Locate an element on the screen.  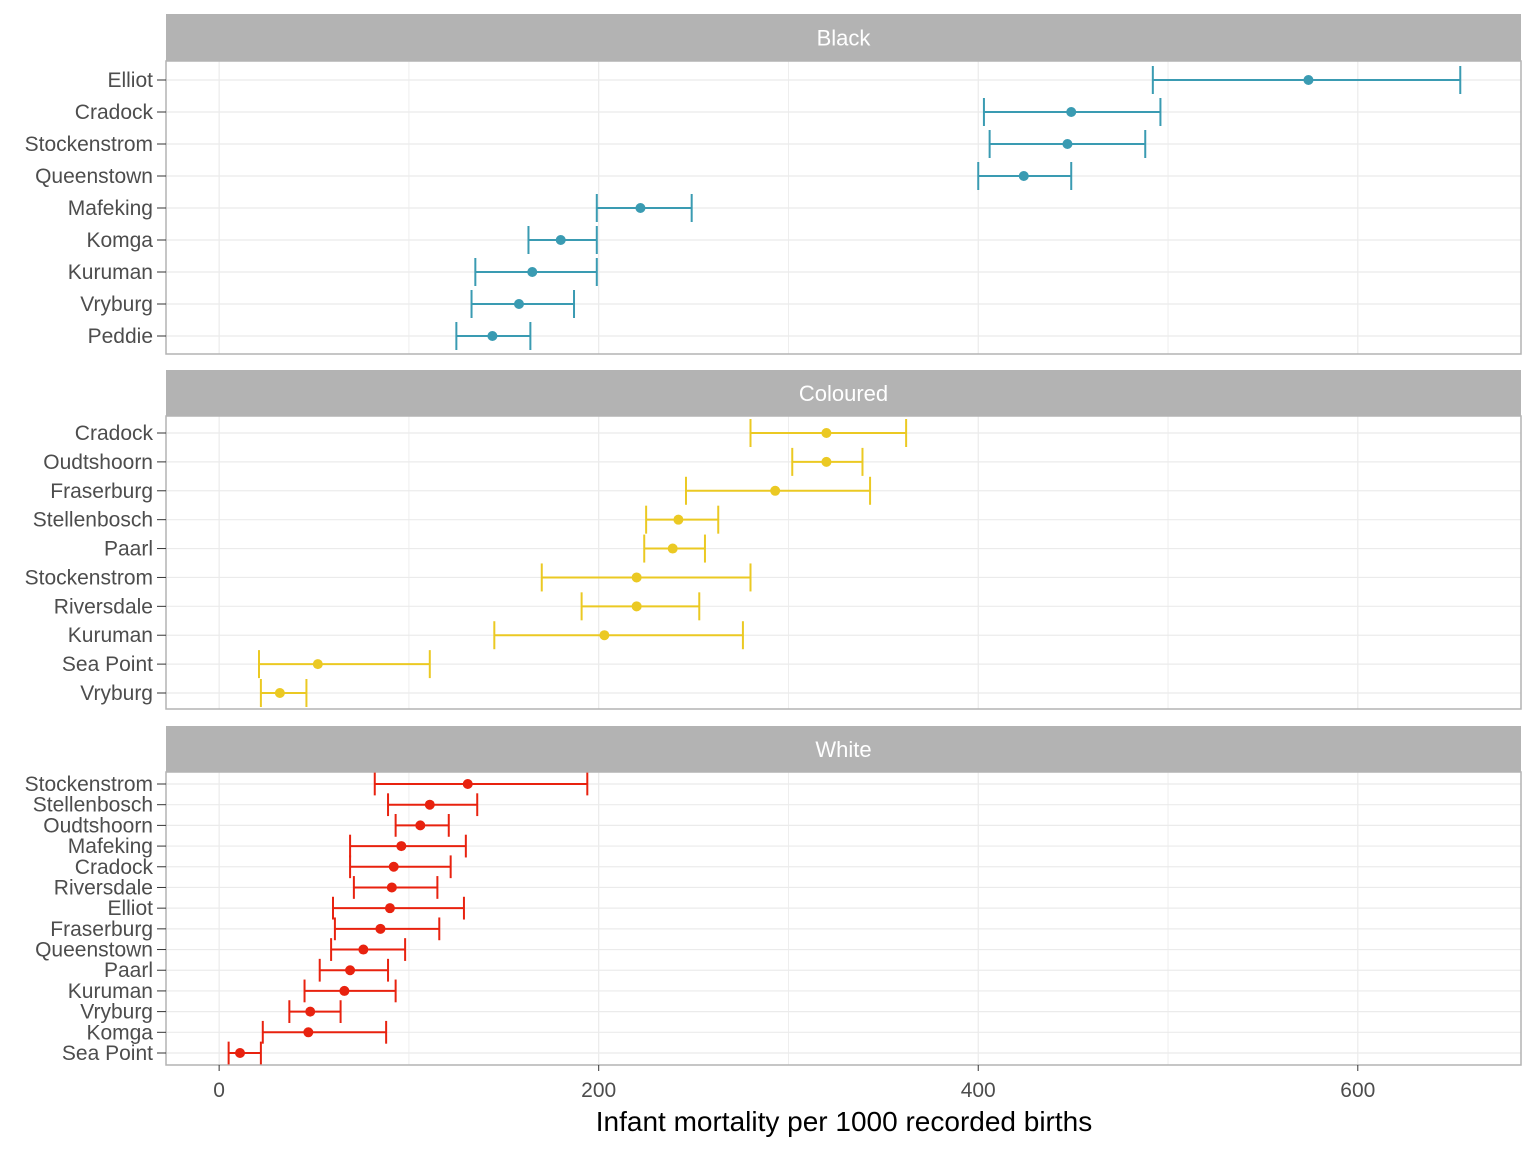
y-tick-label: Peddie is located at coordinates (120, 336).